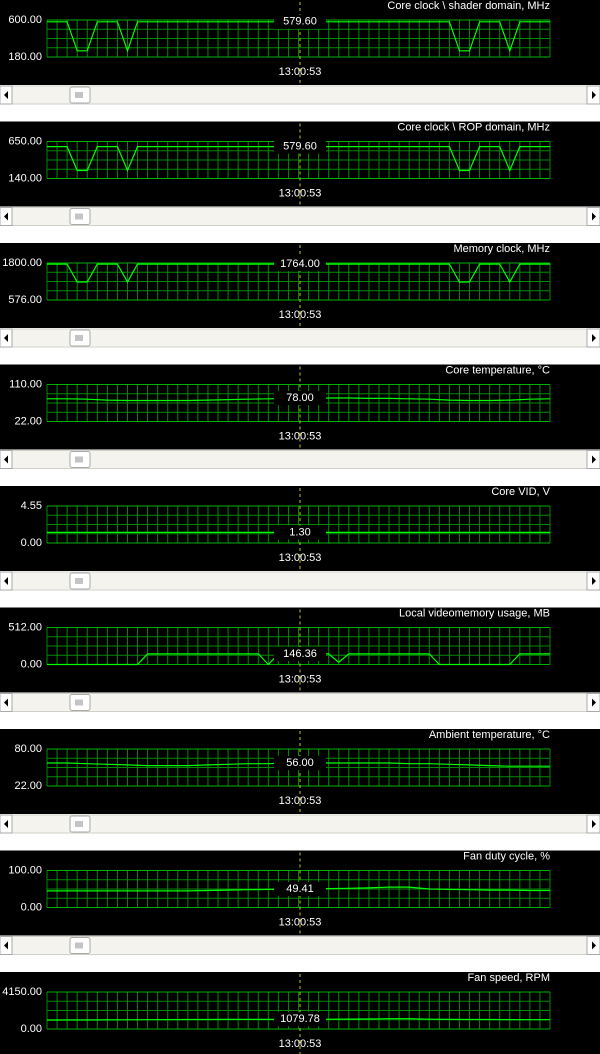 The height and width of the screenshot is (1054, 600). I want to click on panel-title: Local videomemory usage, MB, so click(474, 613).